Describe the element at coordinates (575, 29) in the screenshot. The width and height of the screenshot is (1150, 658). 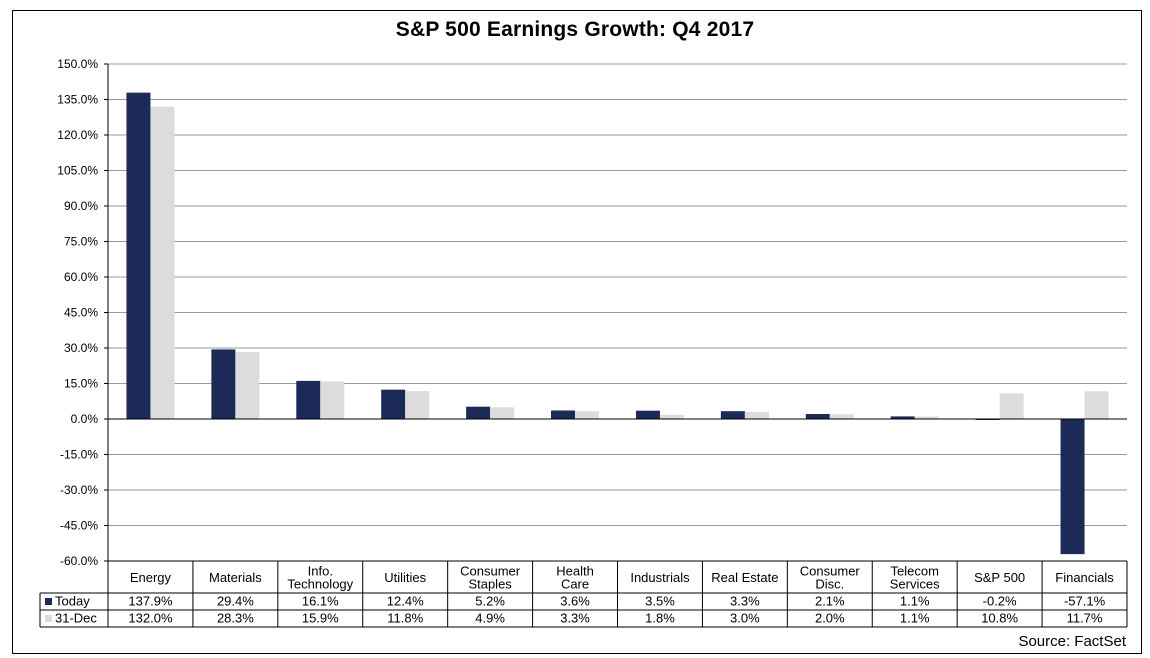
I see `chart-title: S&P 500 Earnings Growth: Q4 2017` at that location.